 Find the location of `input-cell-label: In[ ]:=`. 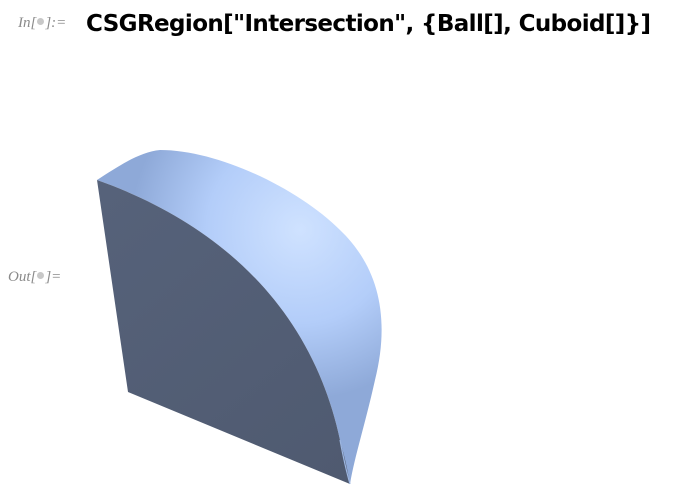

input-cell-label: In[ ]:= is located at coordinates (42, 23).